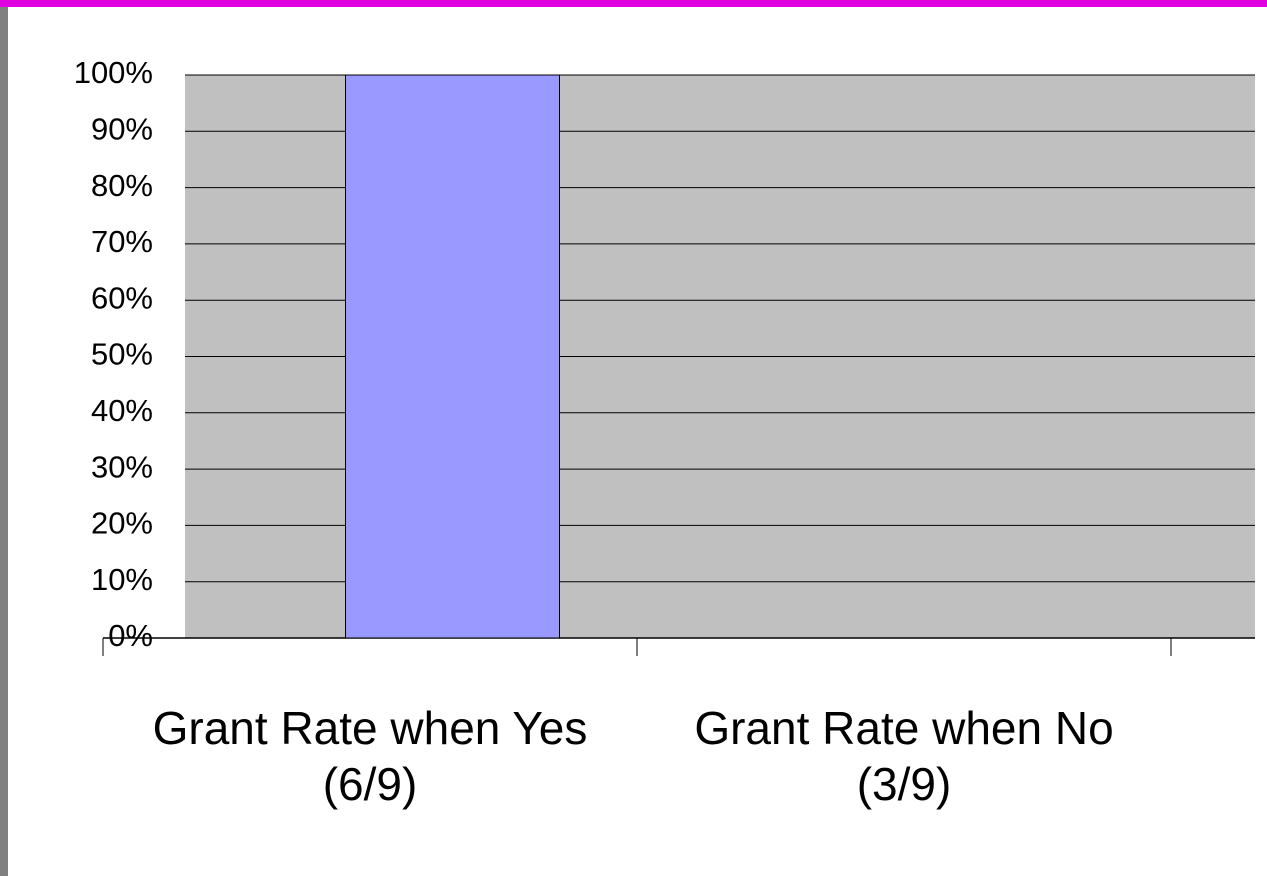 The width and height of the screenshot is (1267, 876). What do you see at coordinates (122, 354) in the screenshot?
I see `y-tick-label: 50%` at bounding box center [122, 354].